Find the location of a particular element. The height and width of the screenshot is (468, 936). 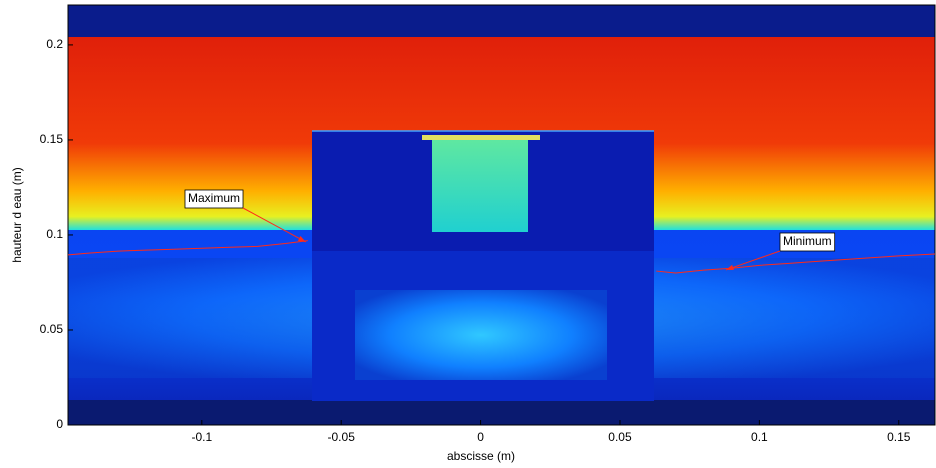

x-tick-label: 0.1 is located at coordinates (759, 437).